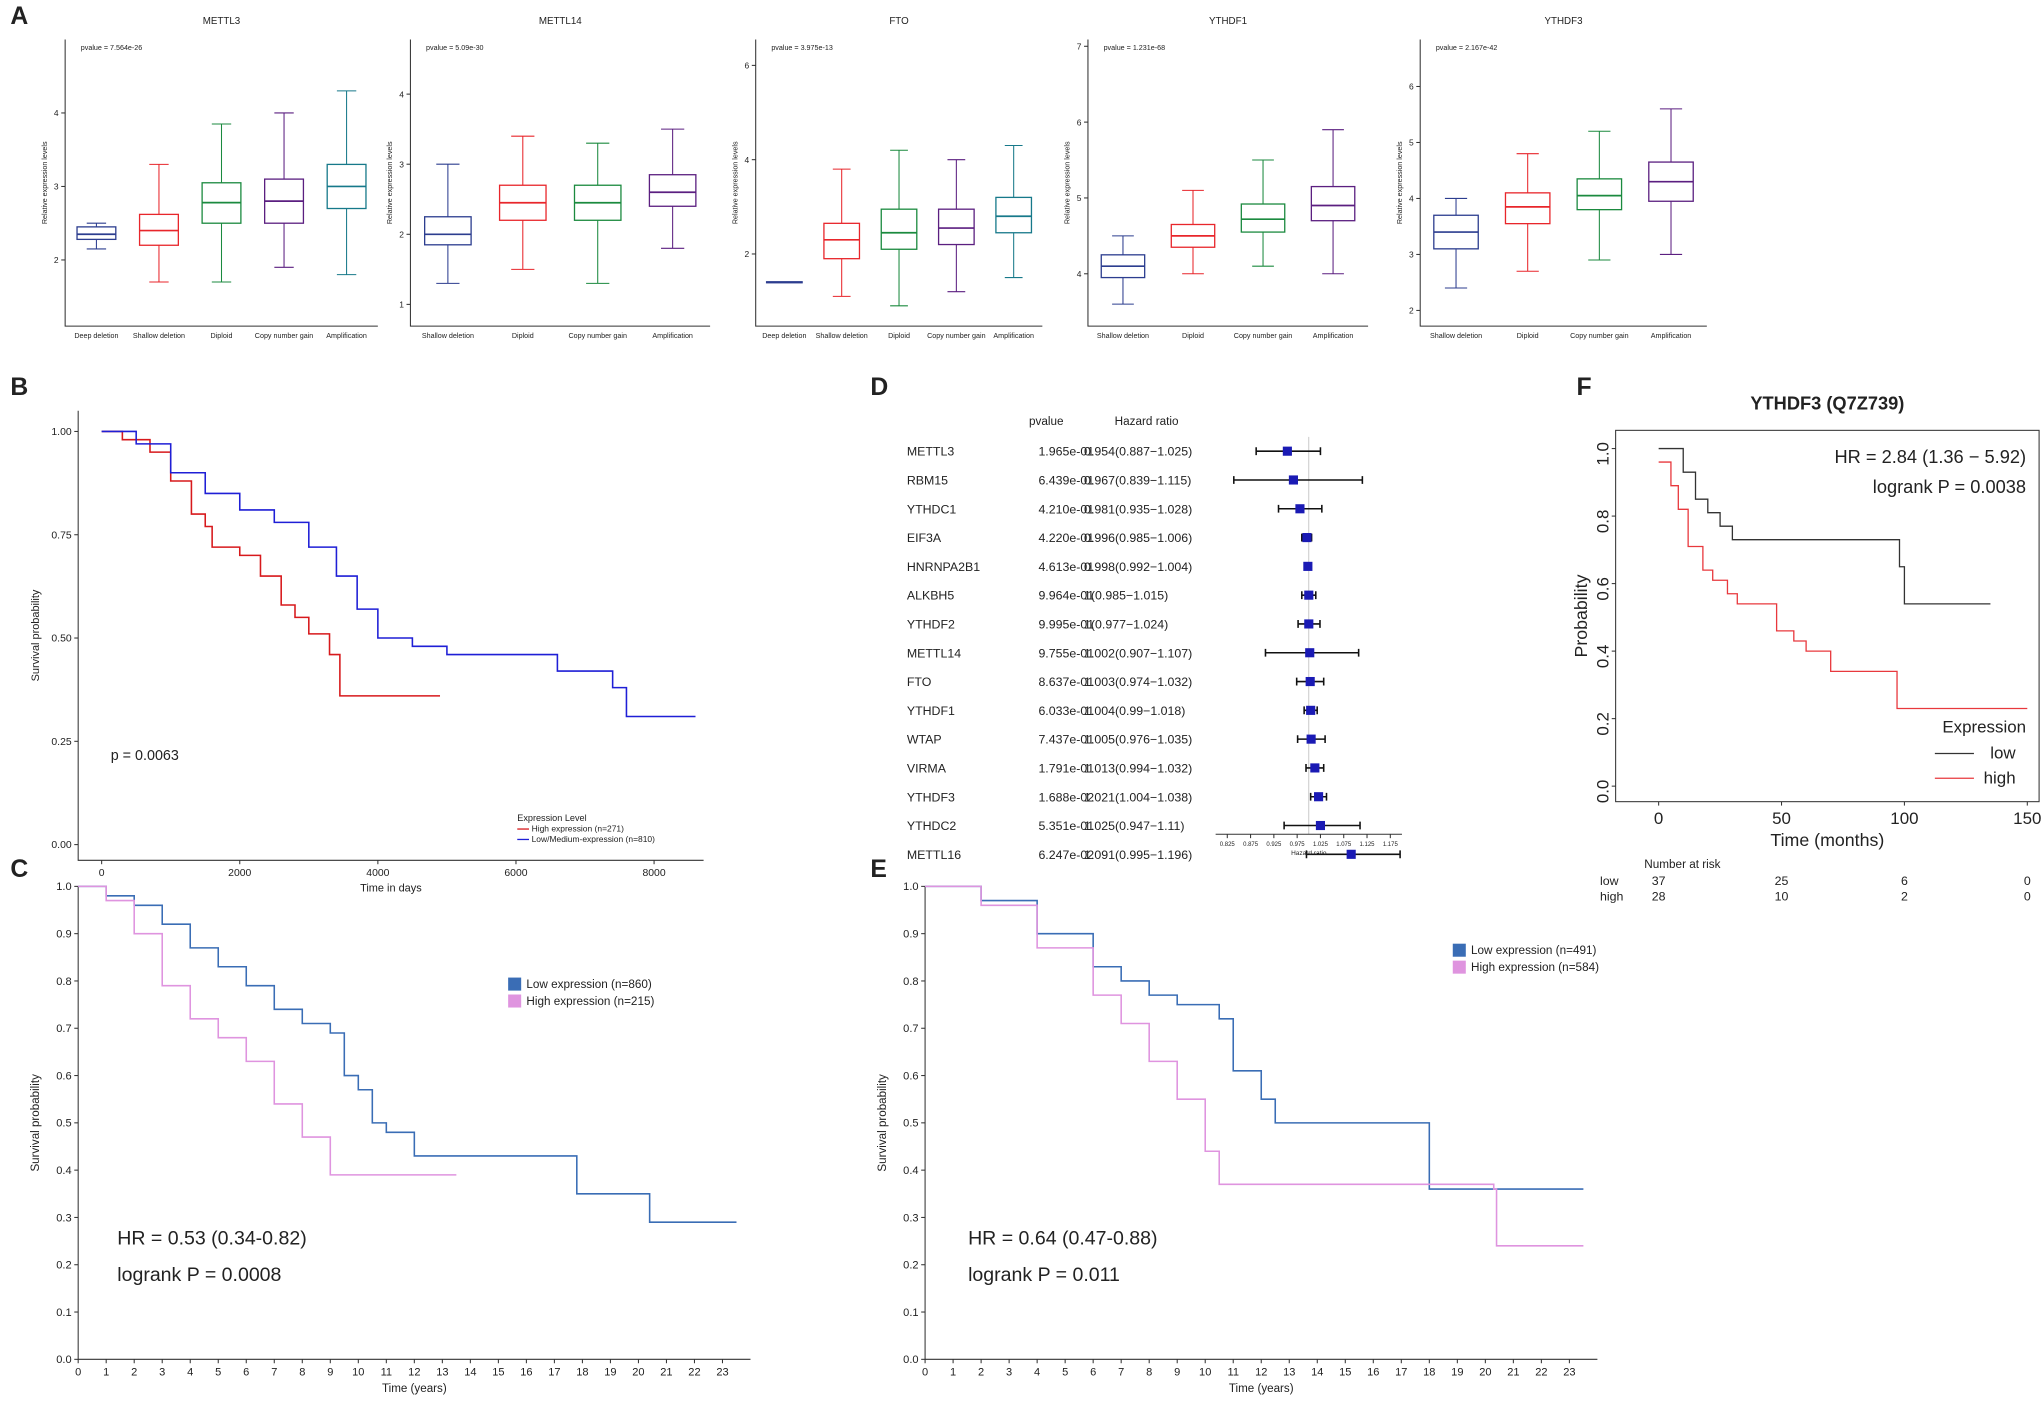 Image resolution: width=2043 pixels, height=1404 pixels. I want to click on row-pvalue: 4.613e-01, so click(1066, 567).